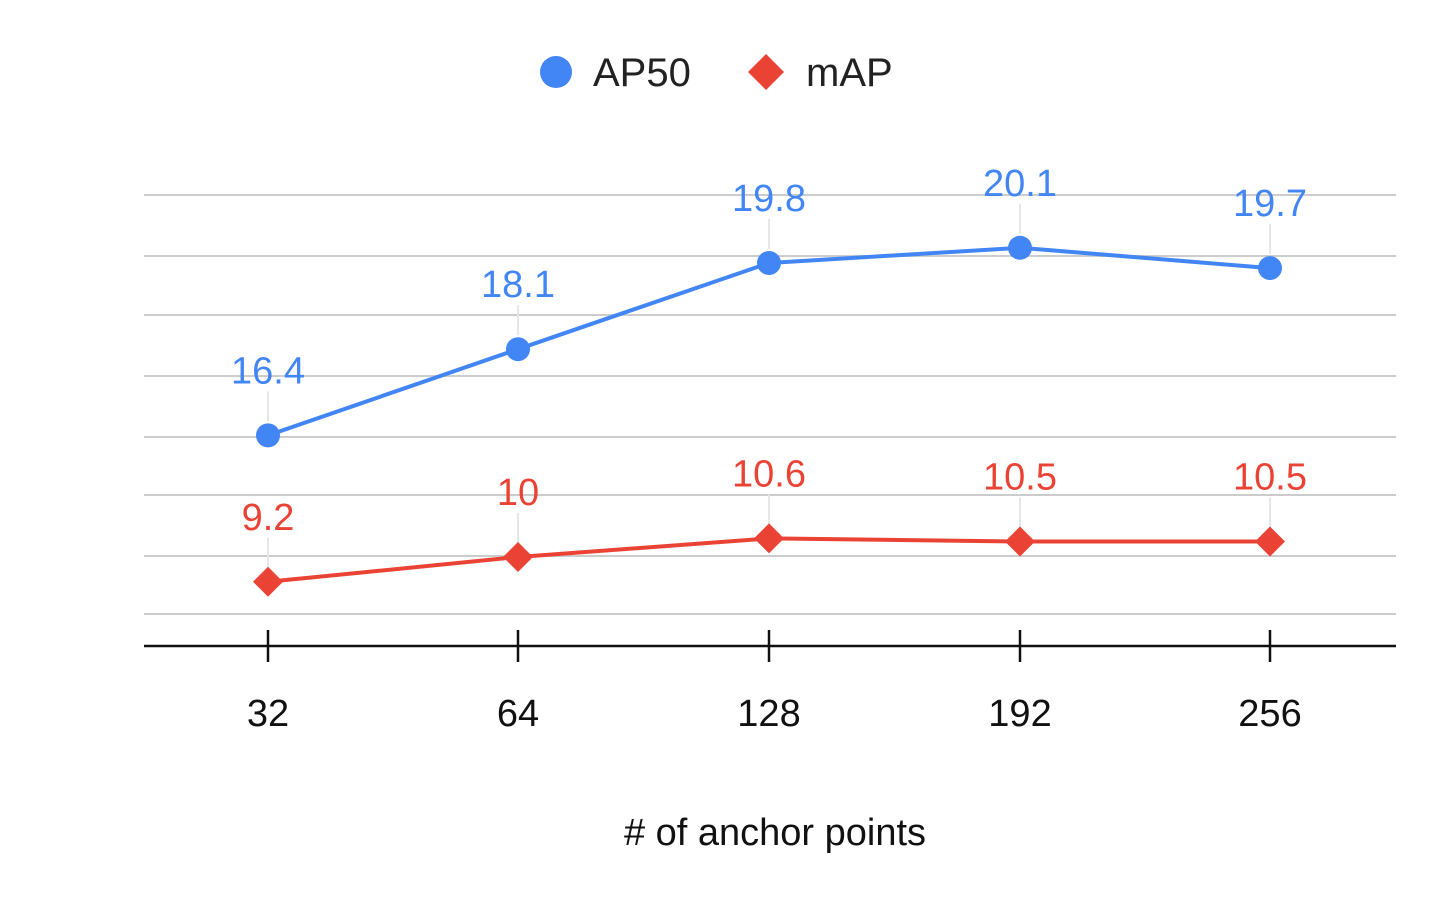  Describe the element at coordinates (1270, 204) in the screenshot. I see `data-label: 19.7` at that location.